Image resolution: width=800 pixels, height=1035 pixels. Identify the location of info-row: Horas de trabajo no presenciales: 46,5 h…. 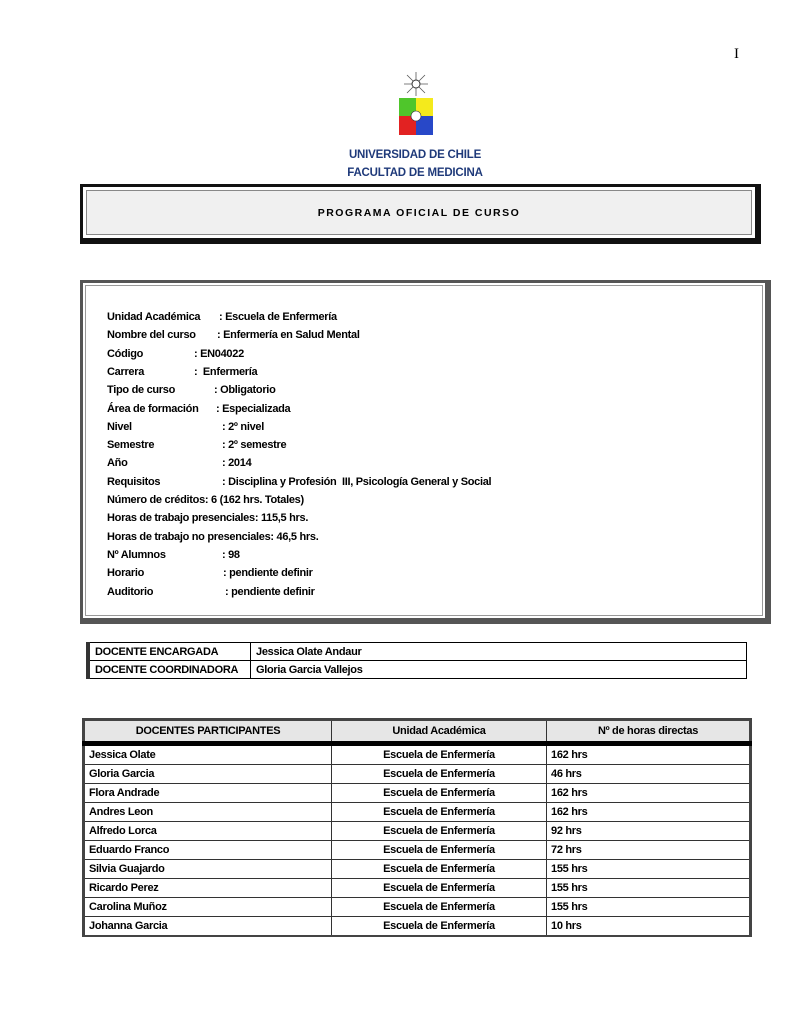
(213, 536).